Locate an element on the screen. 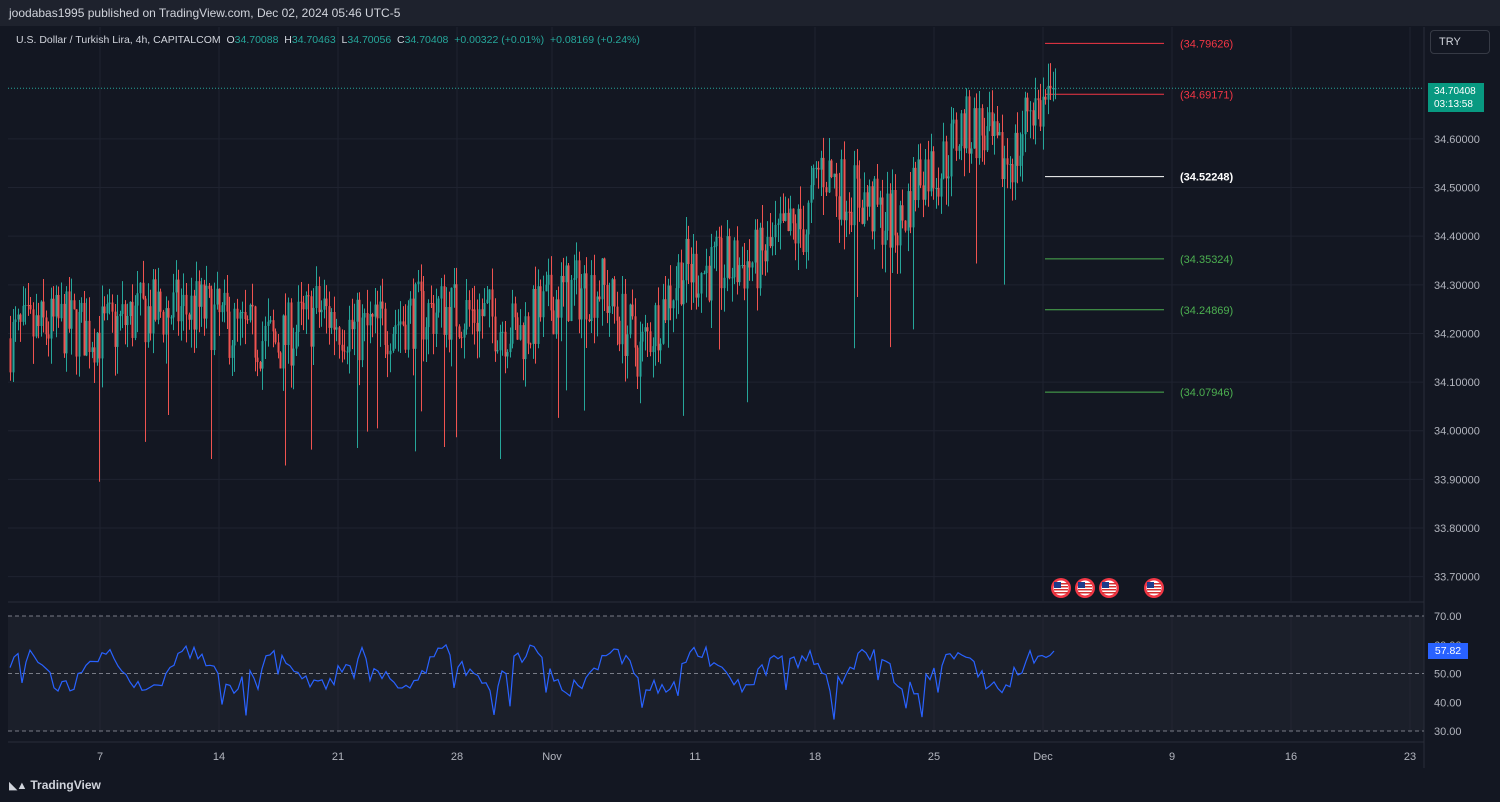  level-label: (34.24869) is located at coordinates (1206, 311).